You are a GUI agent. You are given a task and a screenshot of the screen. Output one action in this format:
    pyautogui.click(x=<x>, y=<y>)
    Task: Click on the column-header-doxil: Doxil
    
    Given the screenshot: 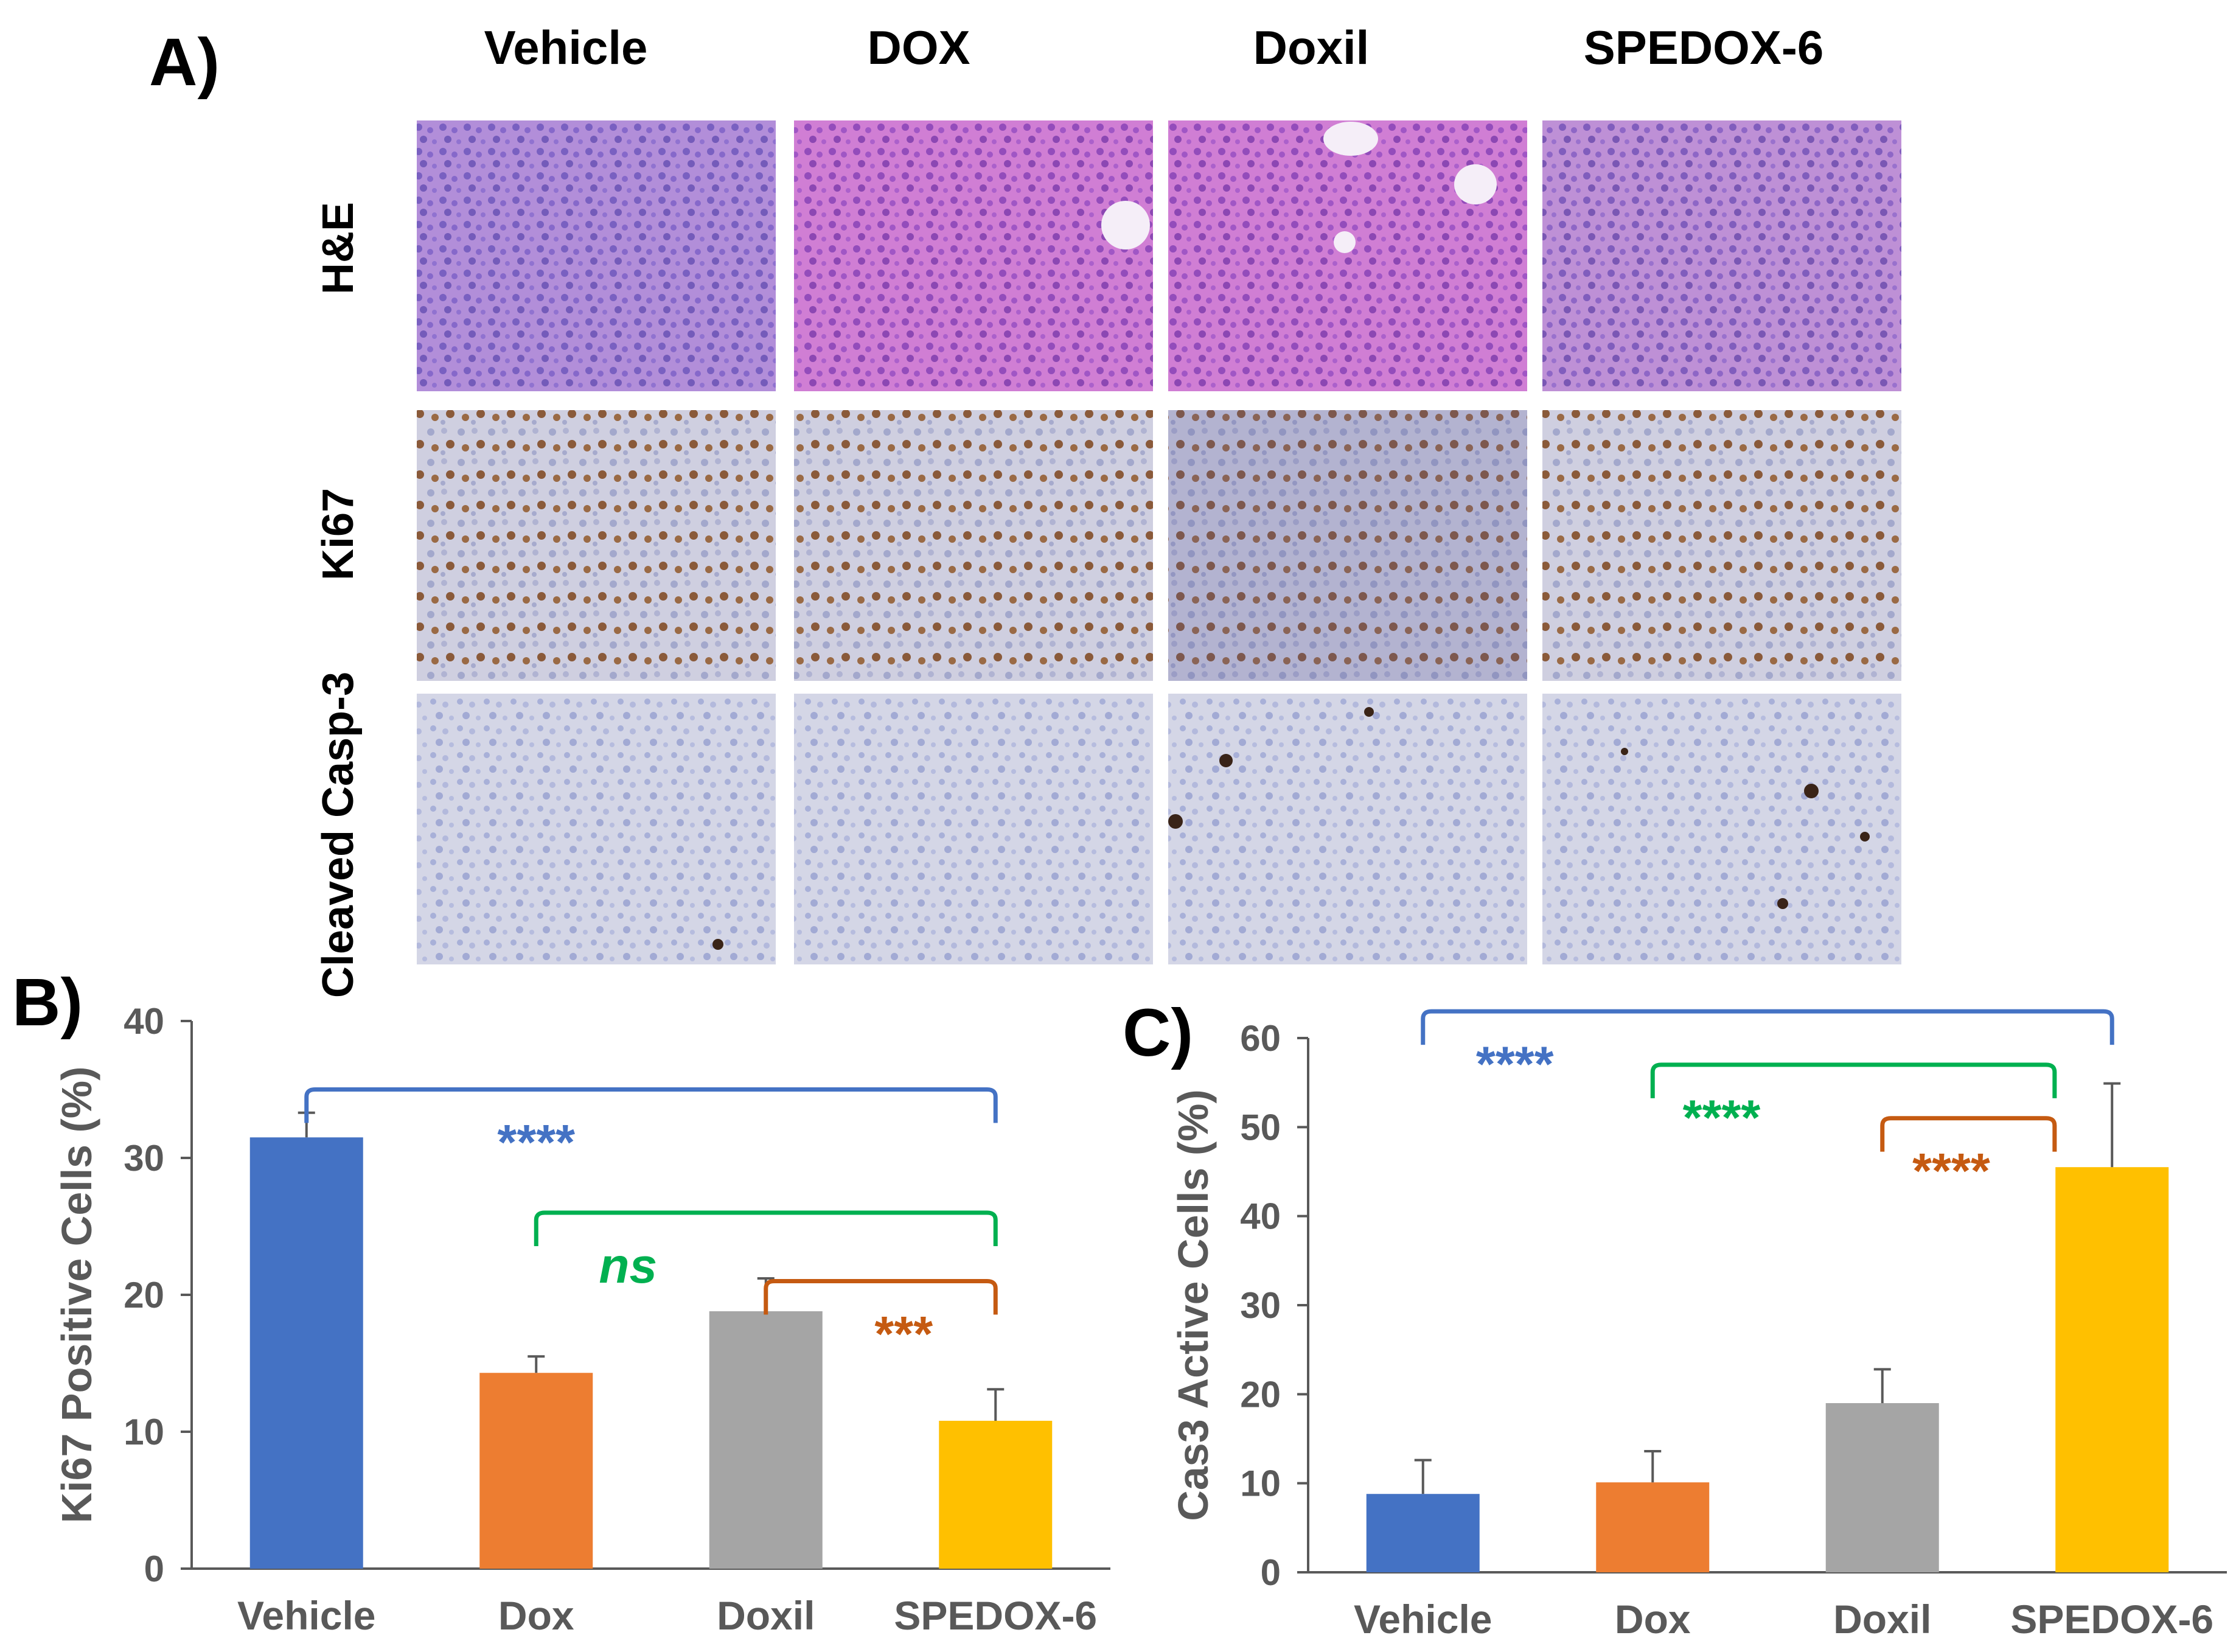 What is the action you would take?
    pyautogui.click(x=1311, y=47)
    